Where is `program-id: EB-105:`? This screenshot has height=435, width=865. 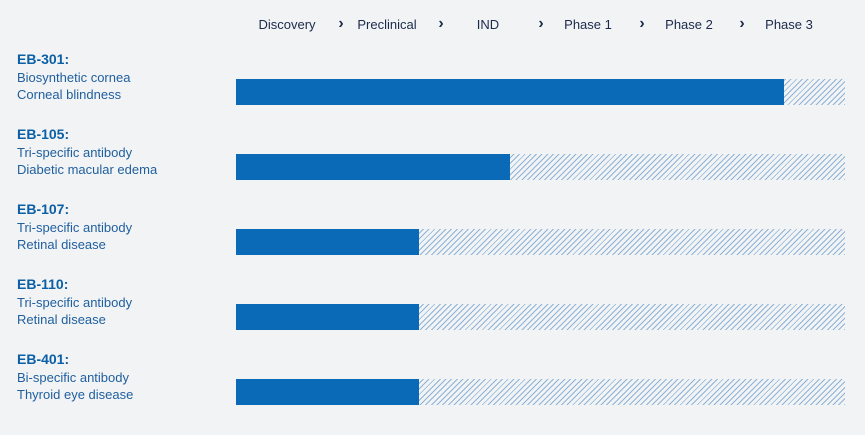 program-id: EB-105: is located at coordinates (43, 134).